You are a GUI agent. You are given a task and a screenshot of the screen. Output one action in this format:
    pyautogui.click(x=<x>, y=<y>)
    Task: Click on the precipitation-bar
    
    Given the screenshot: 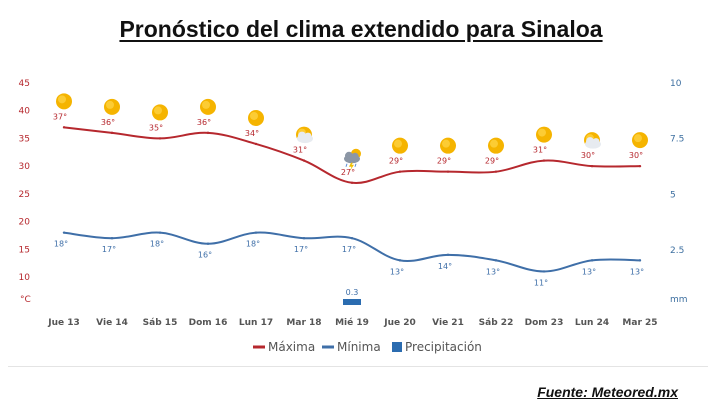 What is the action you would take?
    pyautogui.click(x=352, y=302)
    